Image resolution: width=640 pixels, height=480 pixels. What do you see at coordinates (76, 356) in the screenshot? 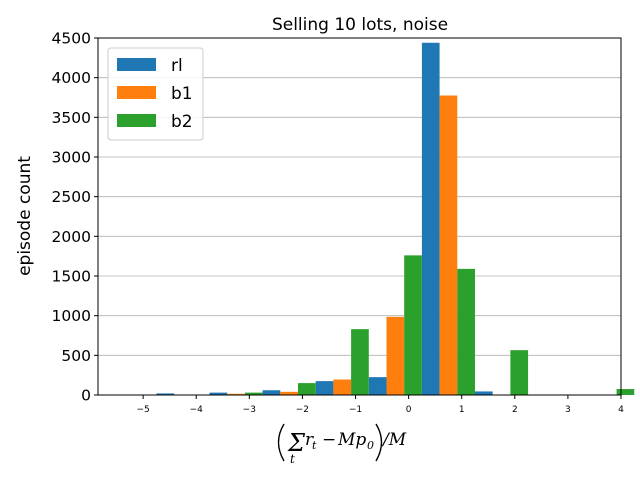
I see `y-tick-label: 500` at bounding box center [76, 356].